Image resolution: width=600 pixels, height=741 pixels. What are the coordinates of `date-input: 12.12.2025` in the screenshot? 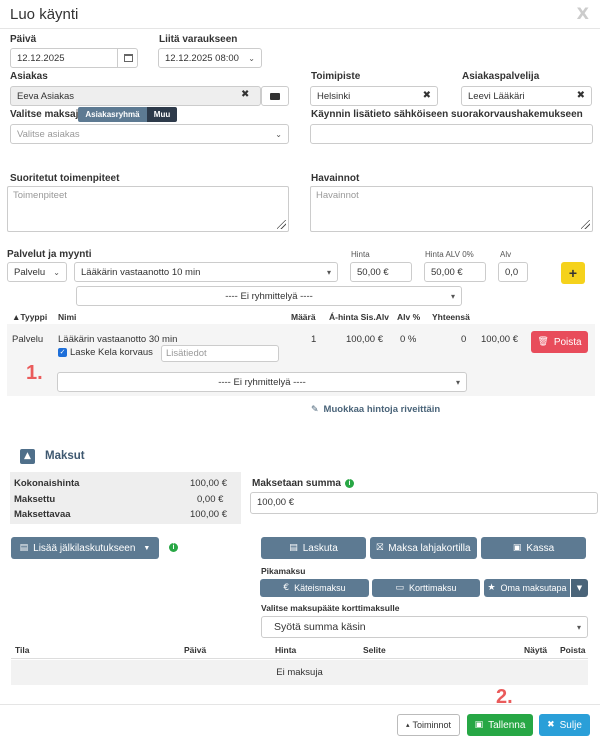 It's located at (74, 58).